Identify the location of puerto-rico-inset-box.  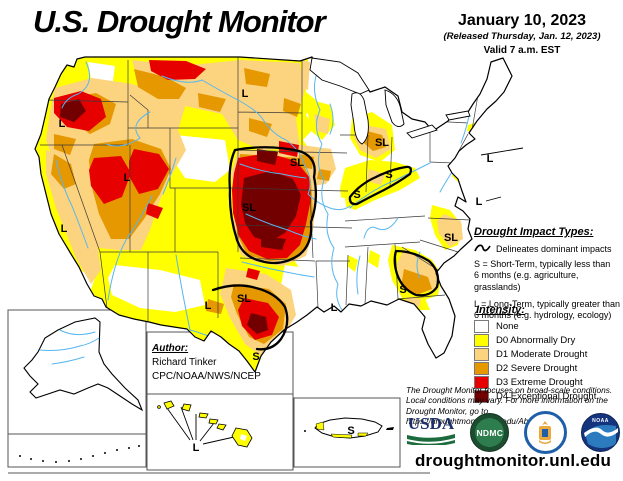
(347, 432).